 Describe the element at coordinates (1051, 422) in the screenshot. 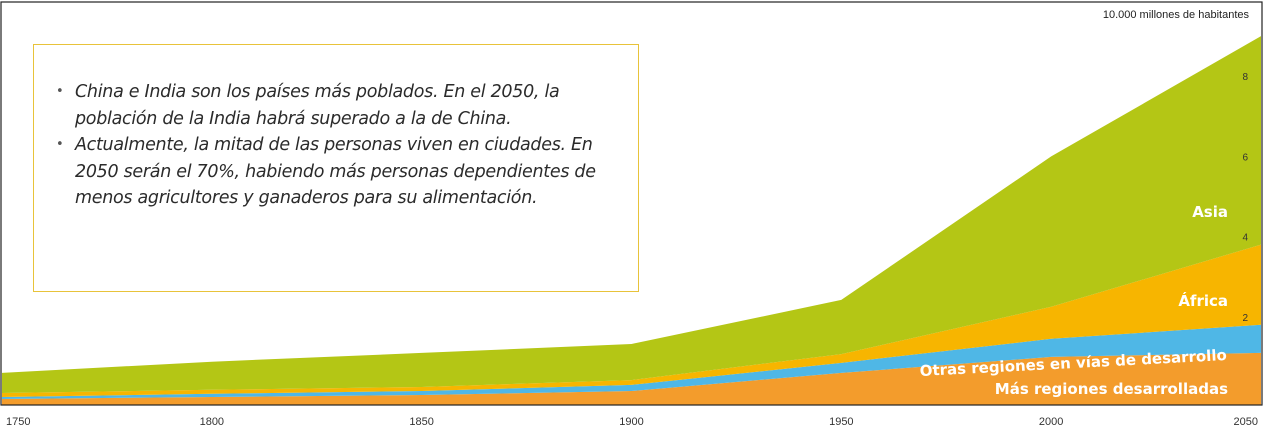

I see `x-tick-label-2000: 2000` at that location.